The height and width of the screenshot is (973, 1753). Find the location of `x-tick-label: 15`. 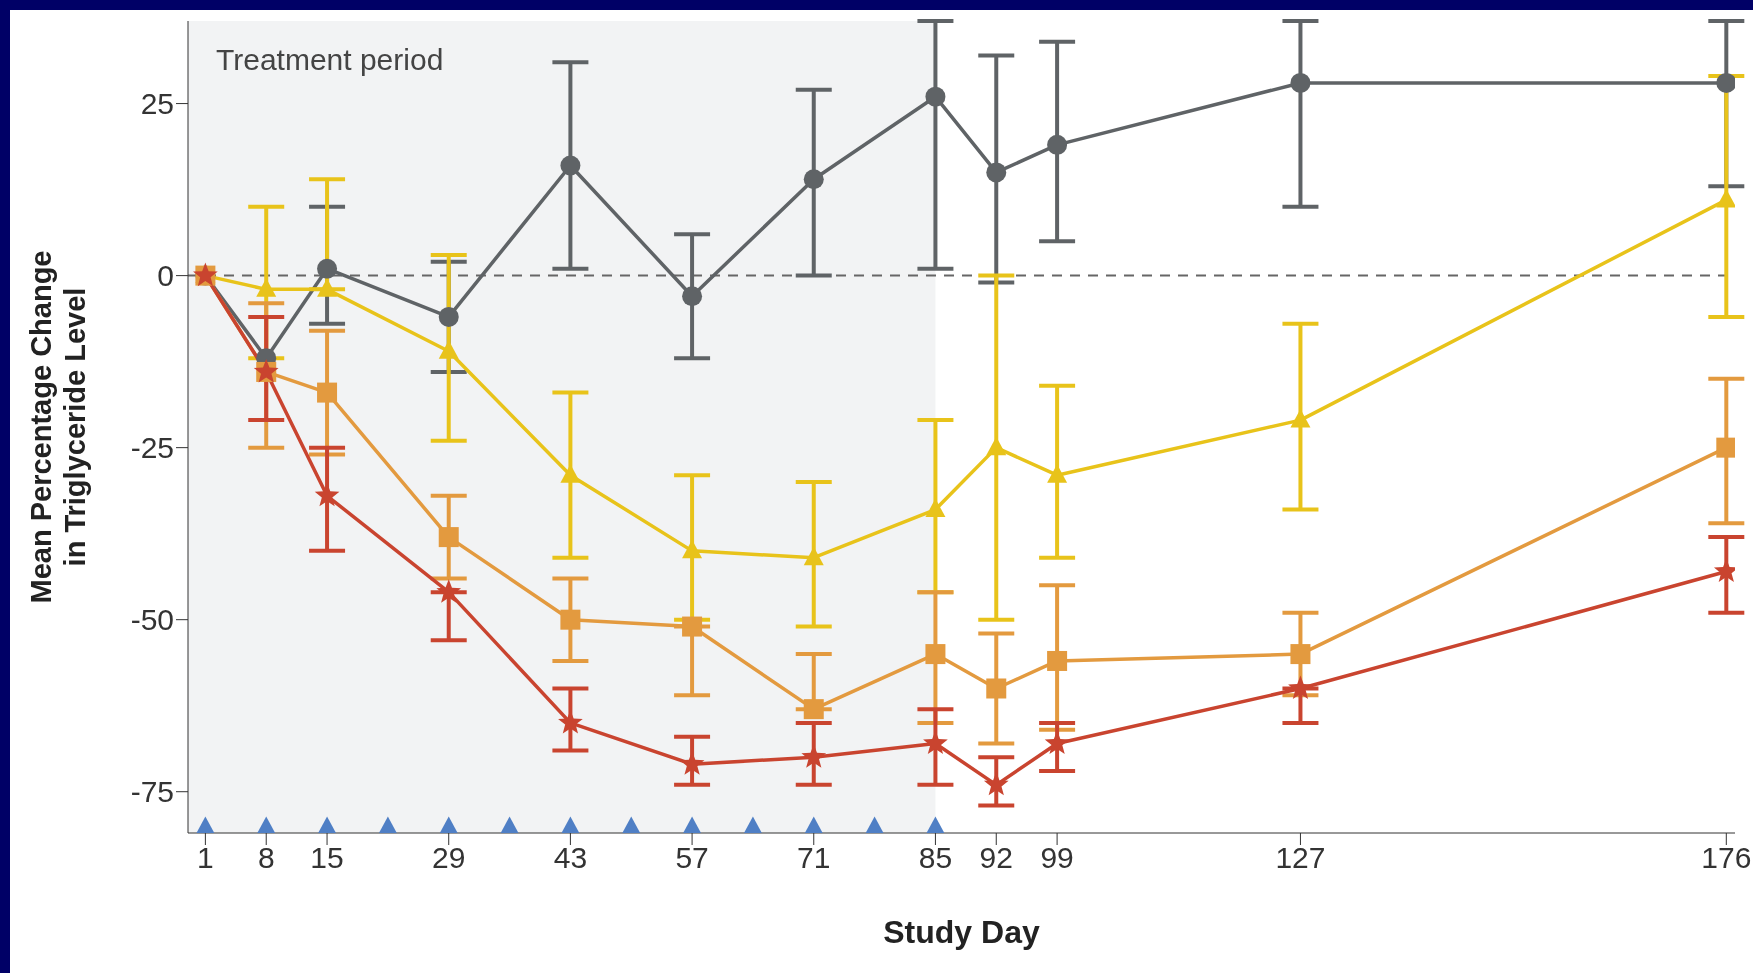

x-tick-label: 15 is located at coordinates (327, 858).